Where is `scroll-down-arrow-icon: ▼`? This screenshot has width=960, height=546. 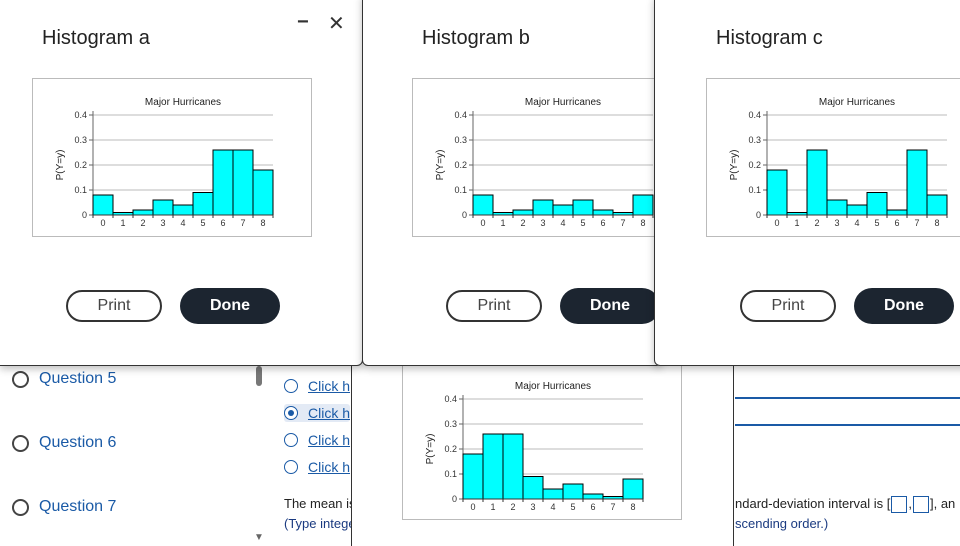
scroll-down-arrow-icon: ▼ is located at coordinates (259, 537).